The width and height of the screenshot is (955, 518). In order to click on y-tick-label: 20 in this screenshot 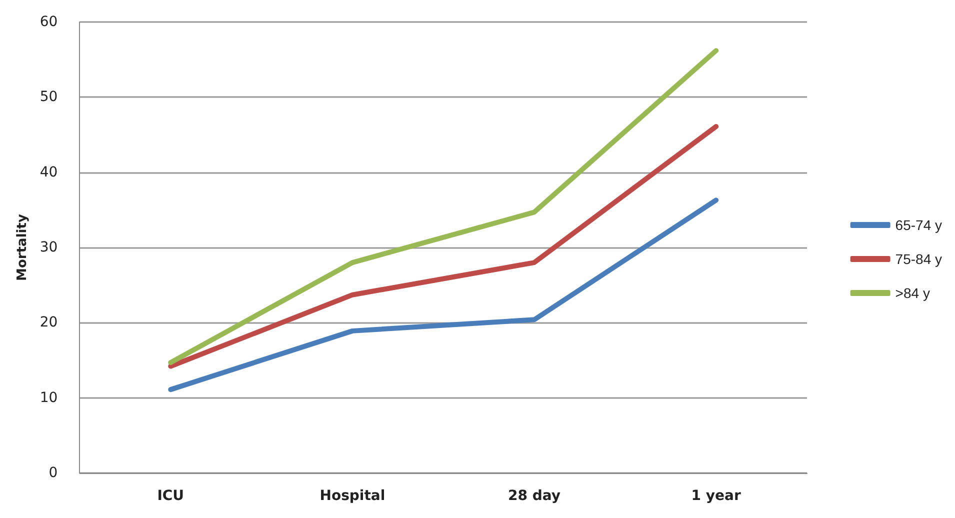, I will do `click(49, 322)`.